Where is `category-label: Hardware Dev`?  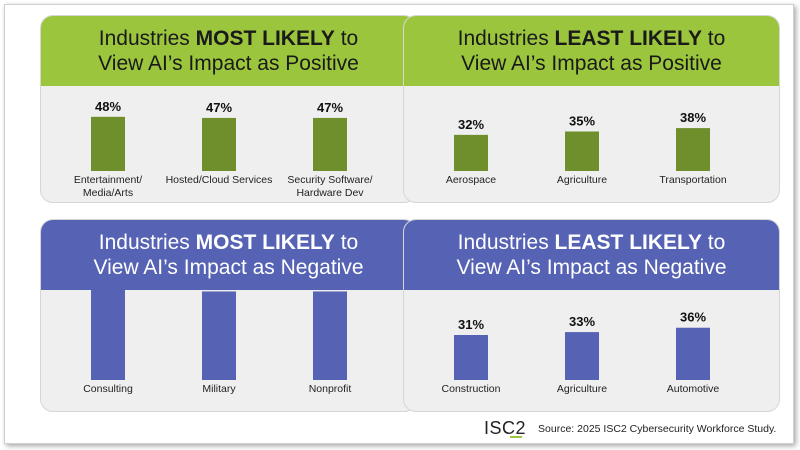
category-label: Hardware Dev is located at coordinates (330, 193).